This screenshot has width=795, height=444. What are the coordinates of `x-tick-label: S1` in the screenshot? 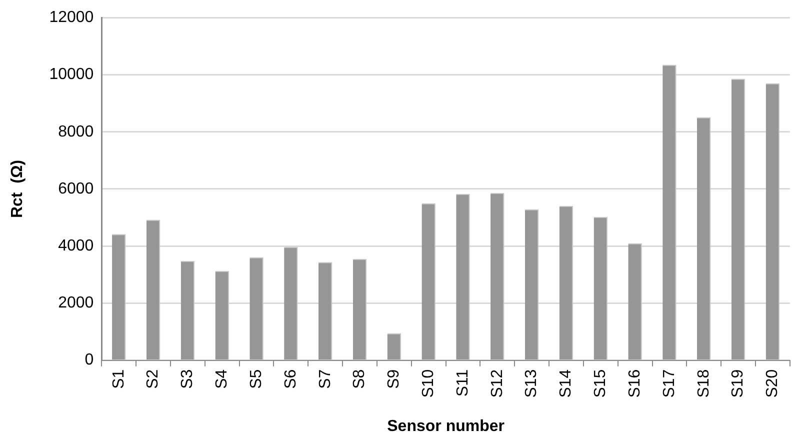 It's located at (119, 379).